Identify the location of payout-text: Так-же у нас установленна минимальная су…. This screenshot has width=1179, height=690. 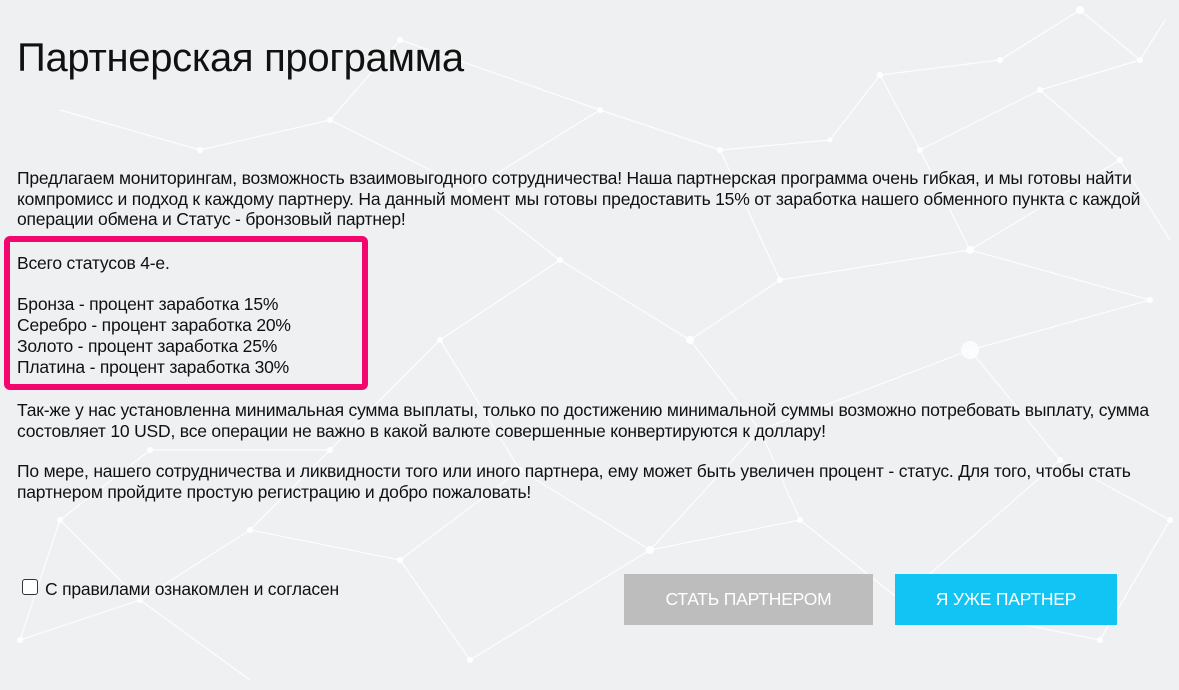
(583, 420).